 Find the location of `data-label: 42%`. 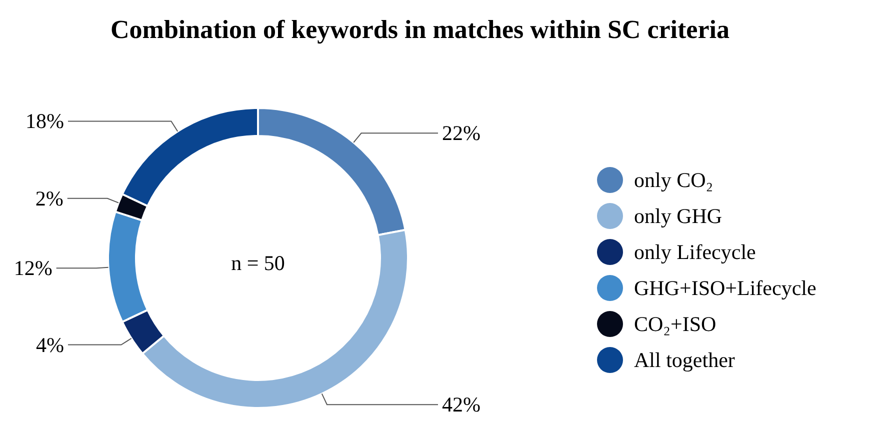

data-label: 42% is located at coordinates (461, 404).